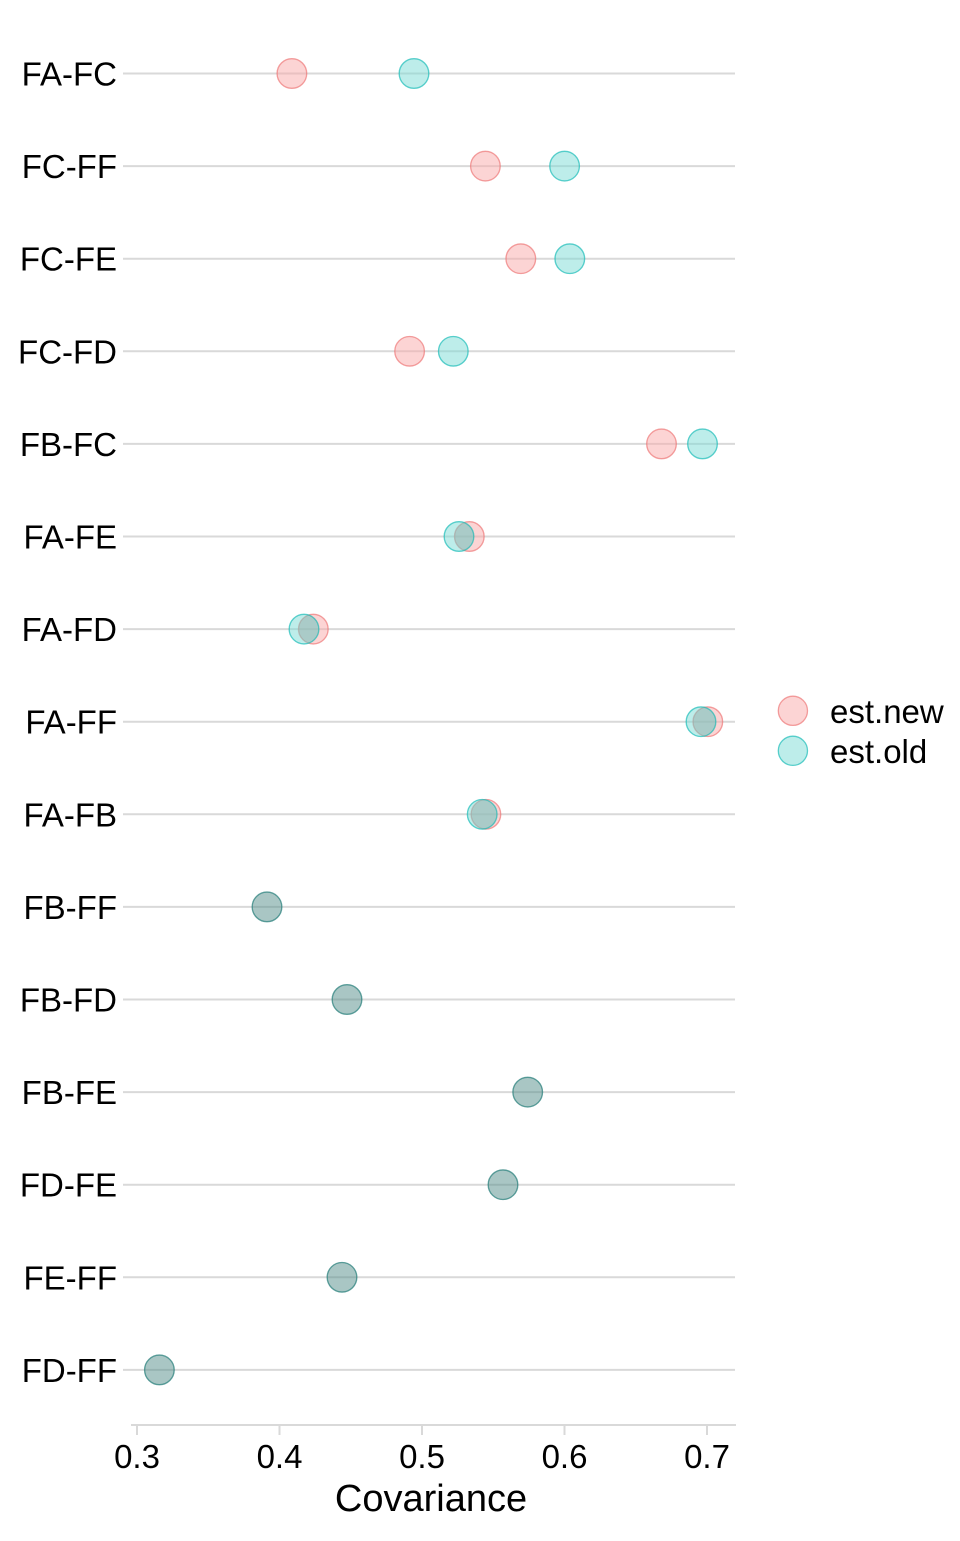 This screenshot has width=960, height=1541. What do you see at coordinates (68, 259) in the screenshot?
I see `svg-text: FC-FE` at bounding box center [68, 259].